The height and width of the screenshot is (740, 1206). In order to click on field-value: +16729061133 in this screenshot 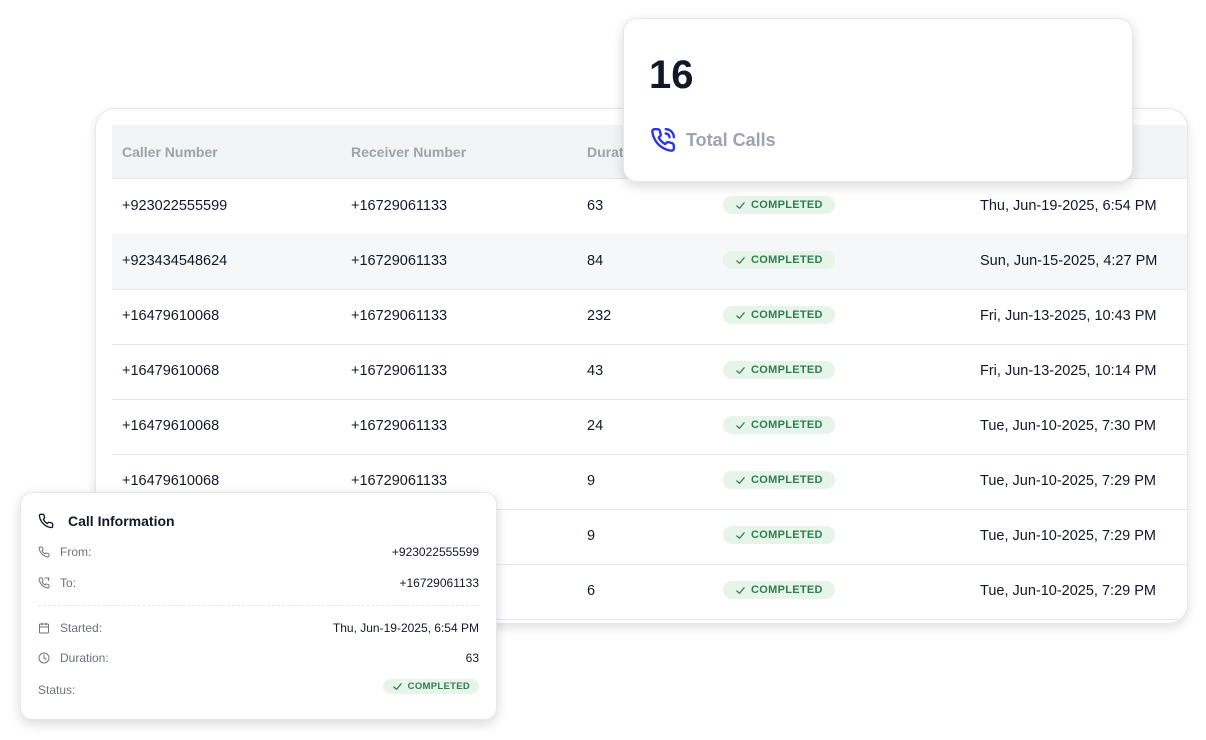, I will do `click(439, 583)`.